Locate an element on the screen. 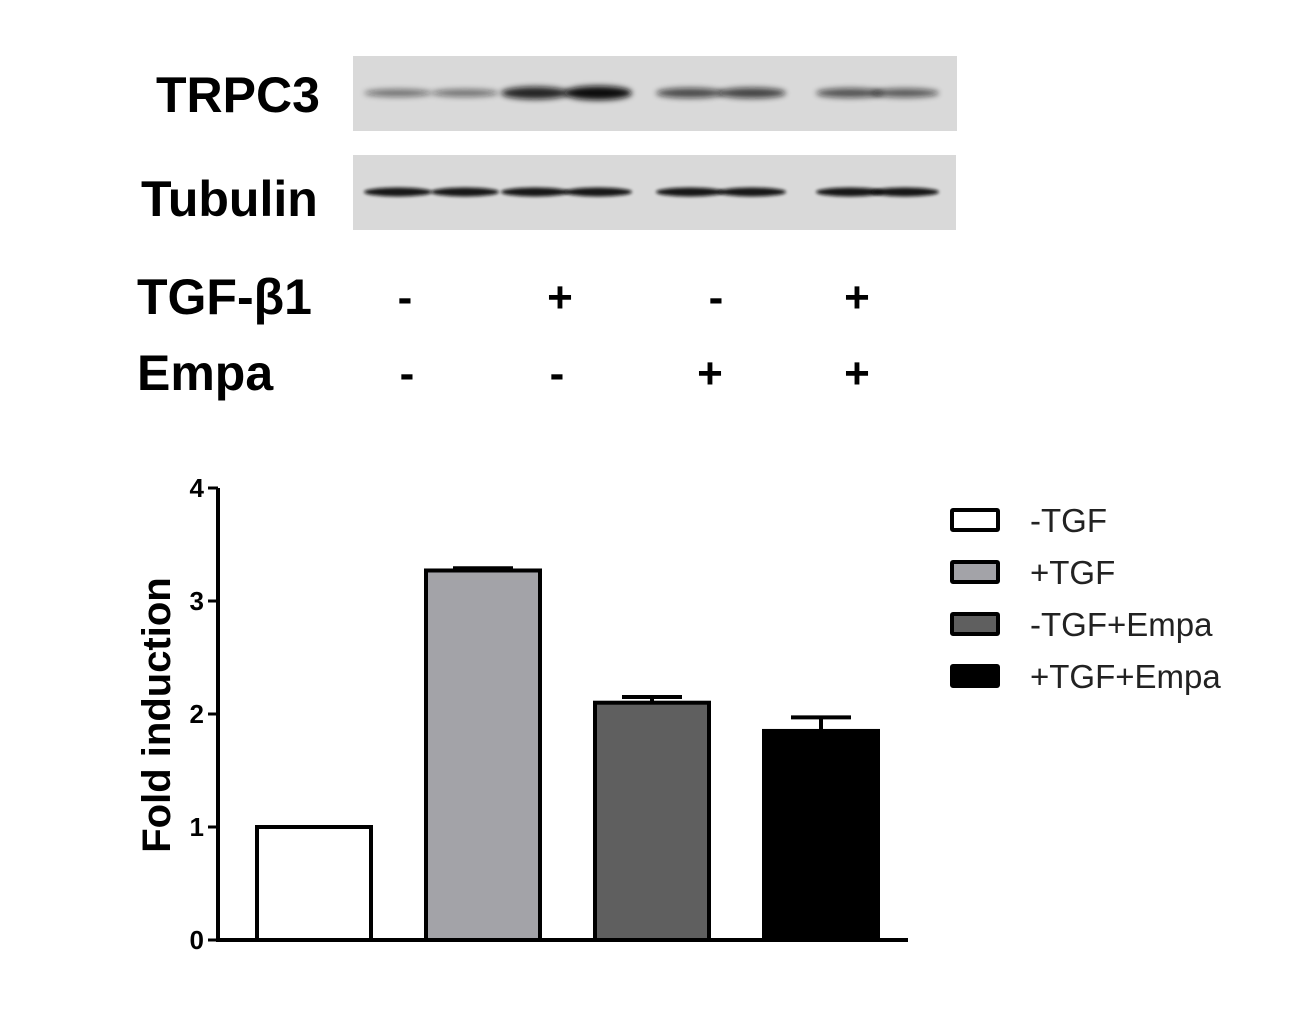  legend-label: -TGF is located at coordinates (1068, 521).